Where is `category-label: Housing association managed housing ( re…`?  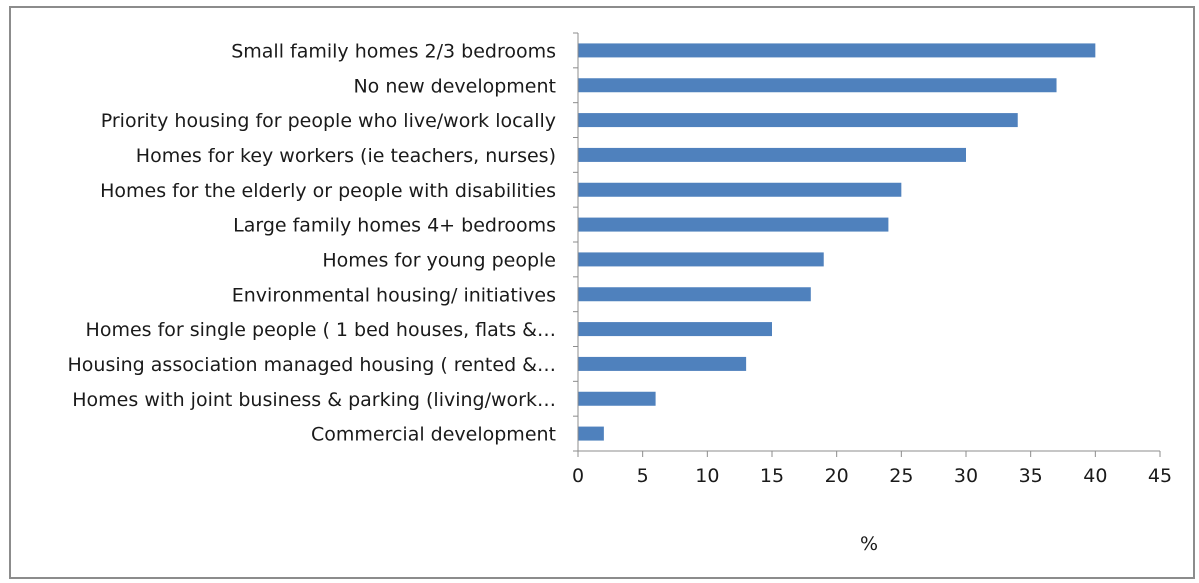 category-label: Housing association managed housing ( re… is located at coordinates (312, 365).